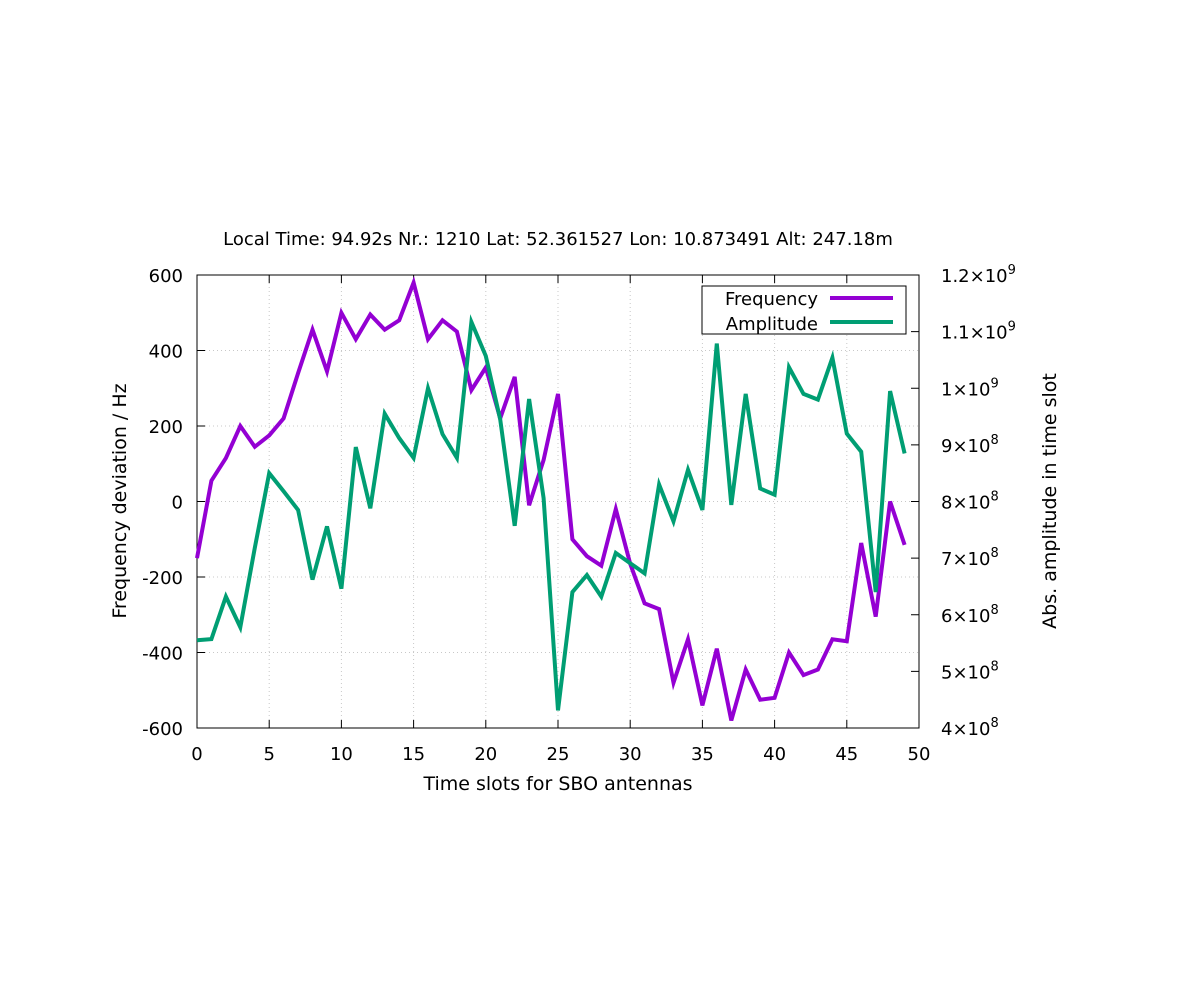  Describe the element at coordinates (970, 502) in the screenshot. I see `y2-tick-label: 8×10⁸` at that location.